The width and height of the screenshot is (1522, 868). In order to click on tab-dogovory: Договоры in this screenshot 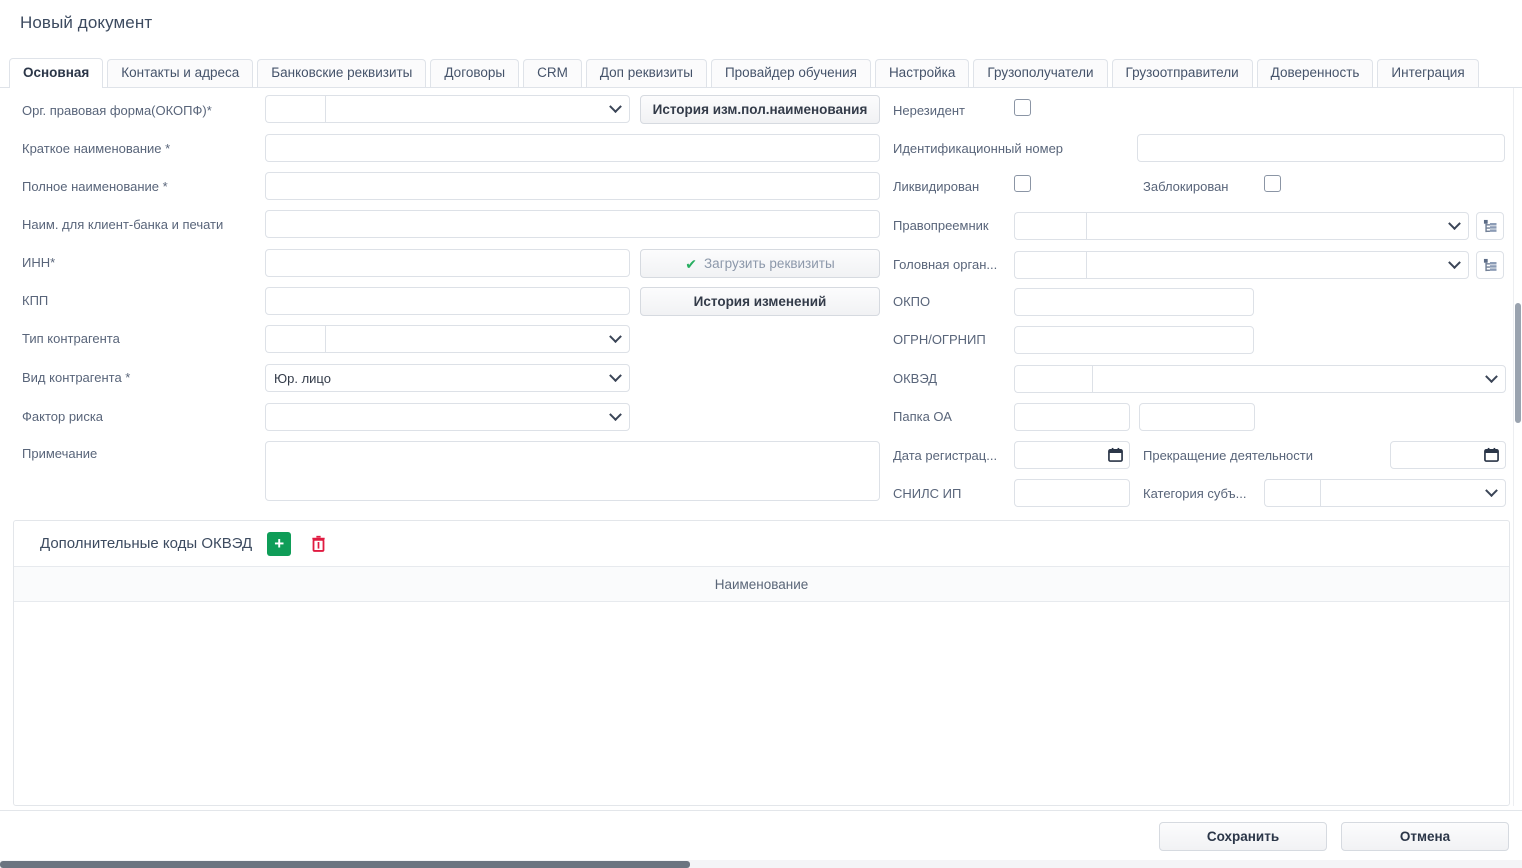, I will do `click(475, 73)`.